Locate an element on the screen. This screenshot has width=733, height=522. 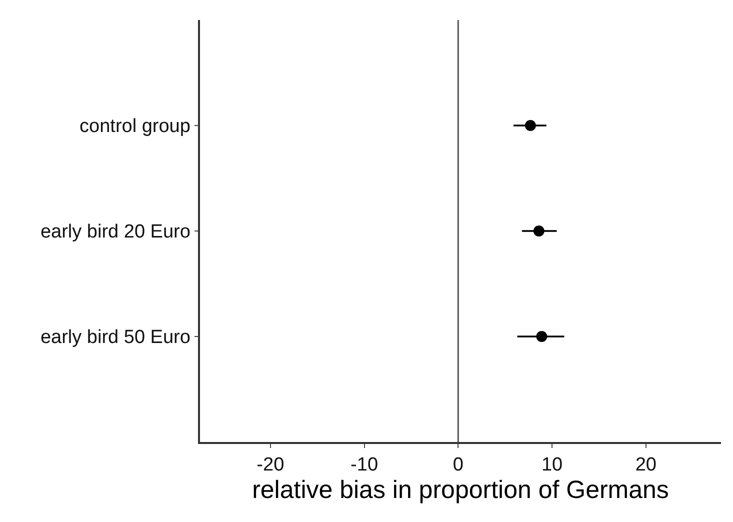
x-tick-label: 0 is located at coordinates (458, 465).